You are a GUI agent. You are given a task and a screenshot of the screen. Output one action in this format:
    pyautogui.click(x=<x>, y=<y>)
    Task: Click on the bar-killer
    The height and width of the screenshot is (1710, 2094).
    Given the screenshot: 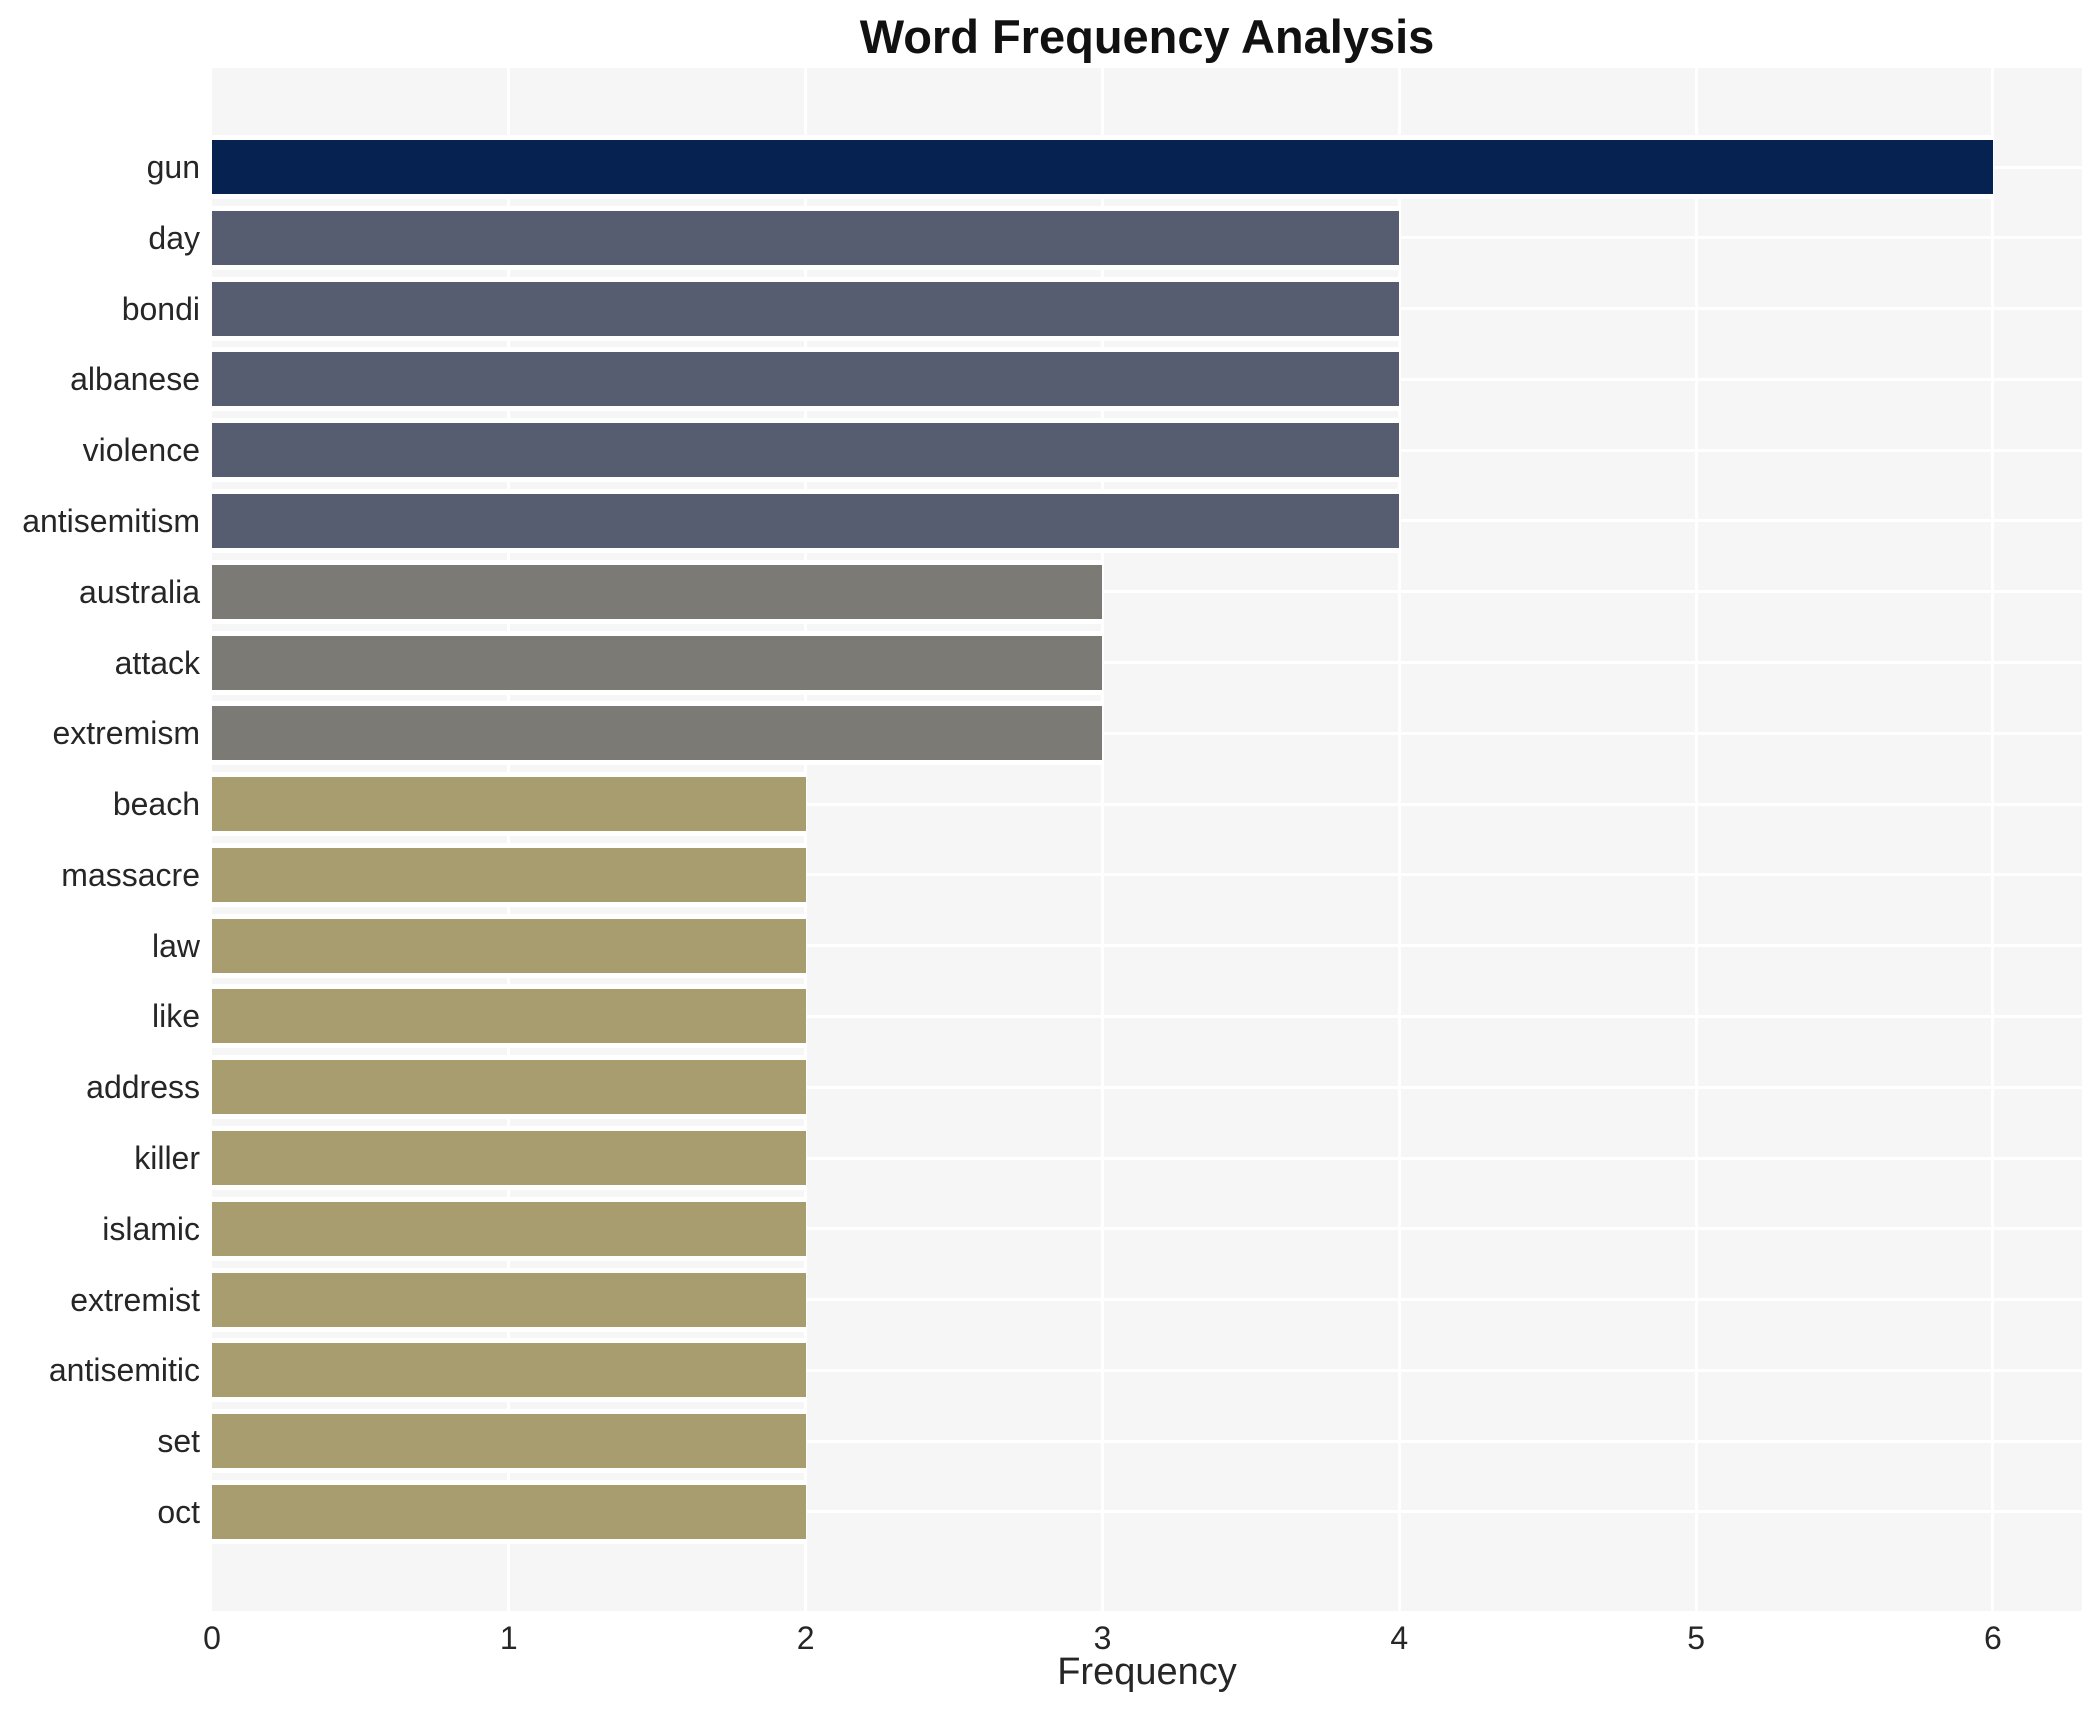 What is the action you would take?
    pyautogui.click(x=509, y=1158)
    